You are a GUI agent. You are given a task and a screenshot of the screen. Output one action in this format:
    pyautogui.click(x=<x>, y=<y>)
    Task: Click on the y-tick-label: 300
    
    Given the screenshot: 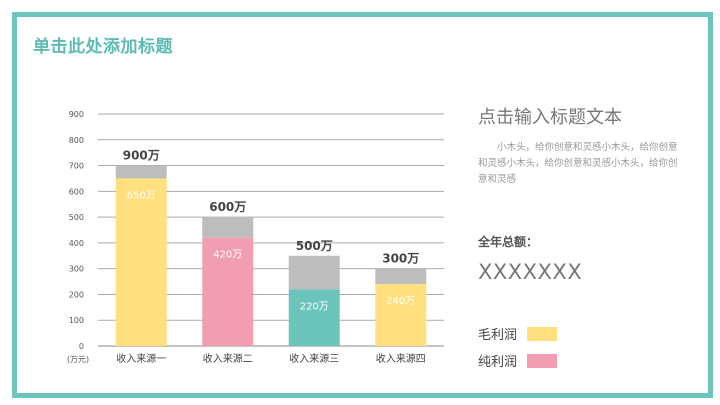 What is the action you would take?
    pyautogui.click(x=76, y=269)
    